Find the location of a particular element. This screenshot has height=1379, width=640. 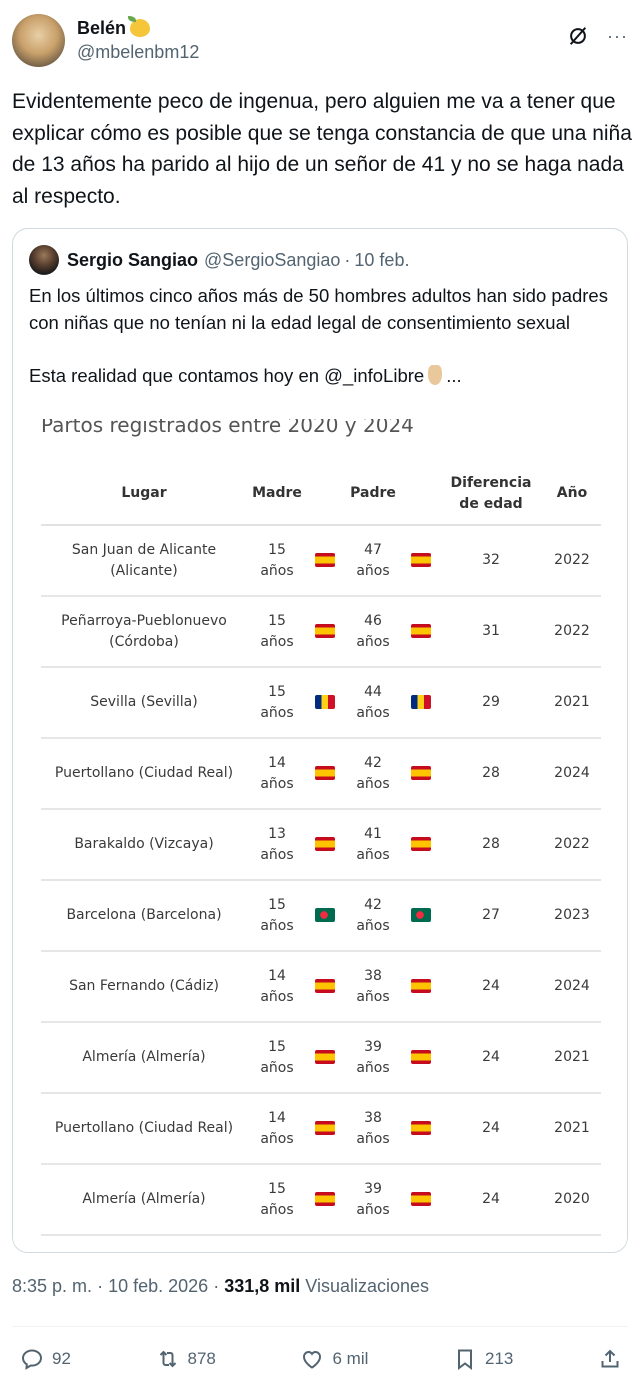

quoted-author-avatar is located at coordinates (44, 260).